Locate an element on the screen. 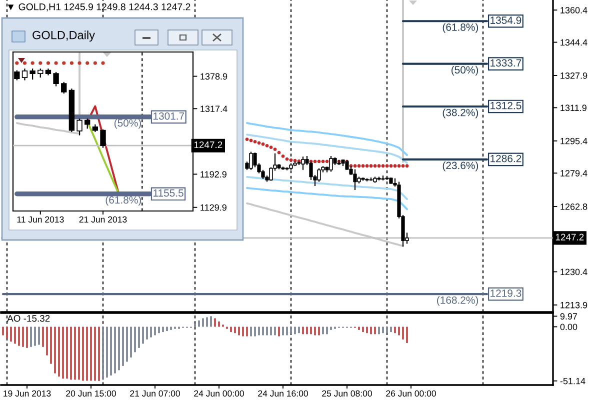  x-tick-label: 21 Jun 07:00 is located at coordinates (155, 393).